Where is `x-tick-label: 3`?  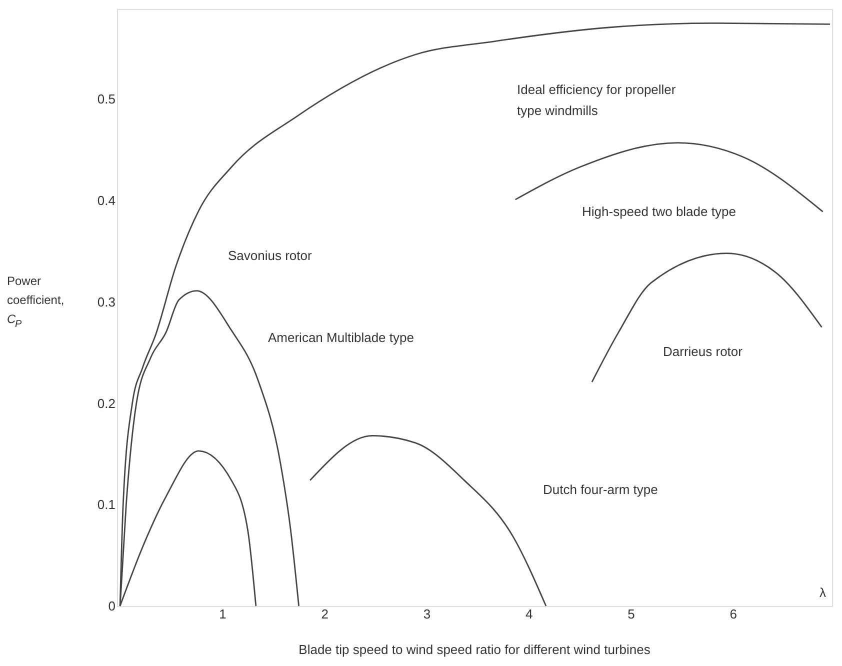
x-tick-label: 3 is located at coordinates (427, 614).